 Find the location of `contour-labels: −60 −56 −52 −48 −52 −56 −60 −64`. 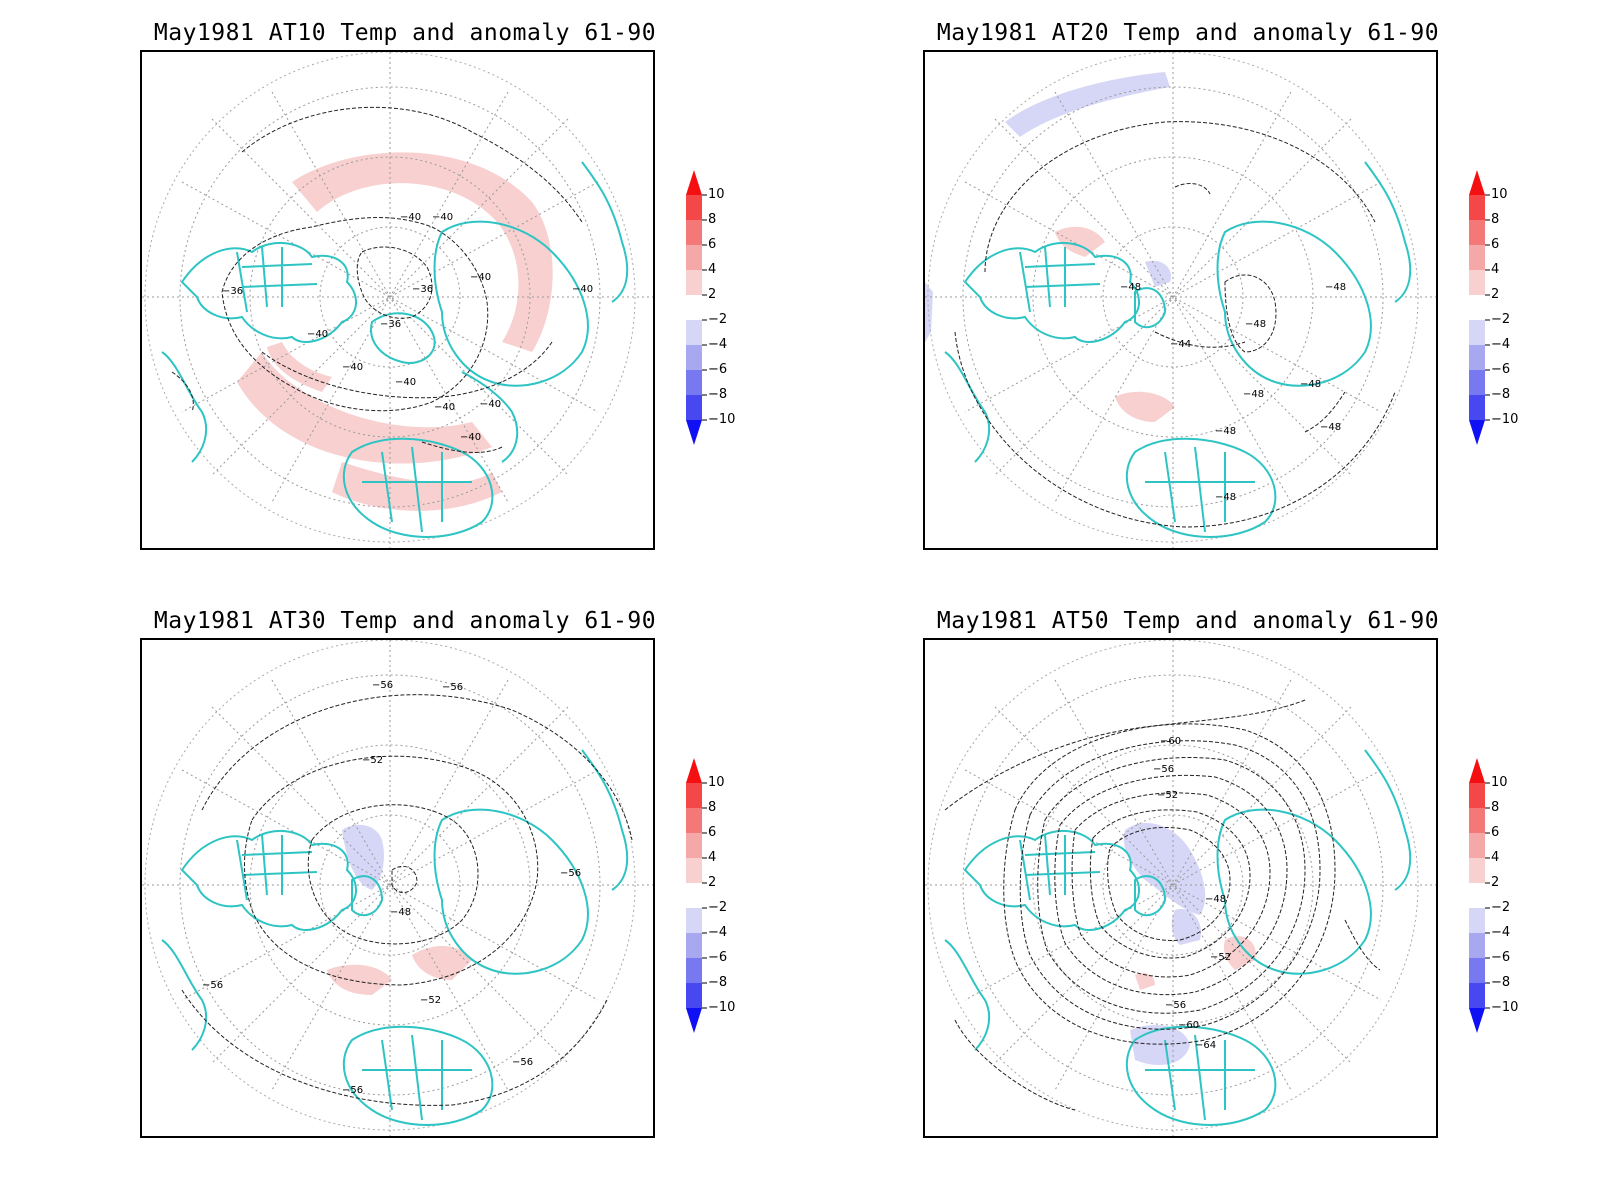

contour-labels: −60 −56 −52 −48 −52 −56 −60 −64 is located at coordinates (1192, 893).